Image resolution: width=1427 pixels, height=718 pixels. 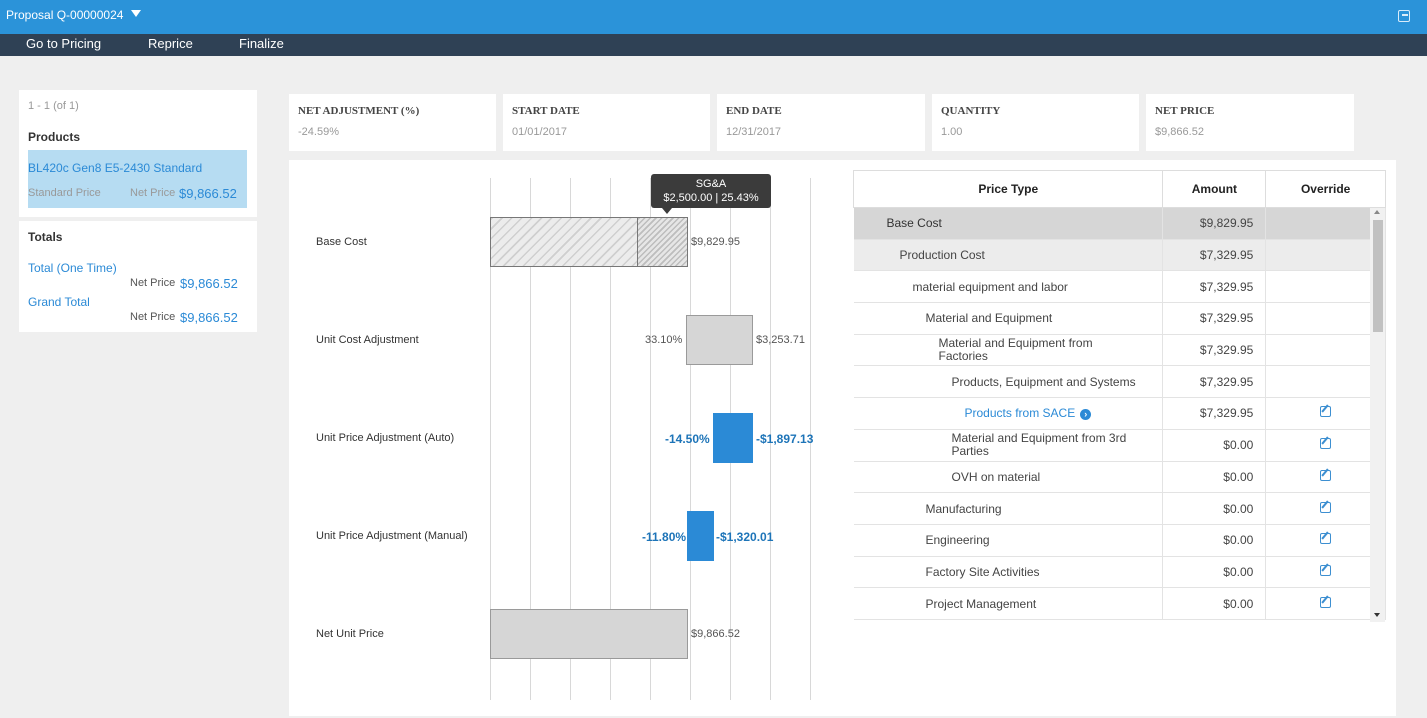 What do you see at coordinates (318, 132) in the screenshot?
I see `kpi-value: -24.59%` at bounding box center [318, 132].